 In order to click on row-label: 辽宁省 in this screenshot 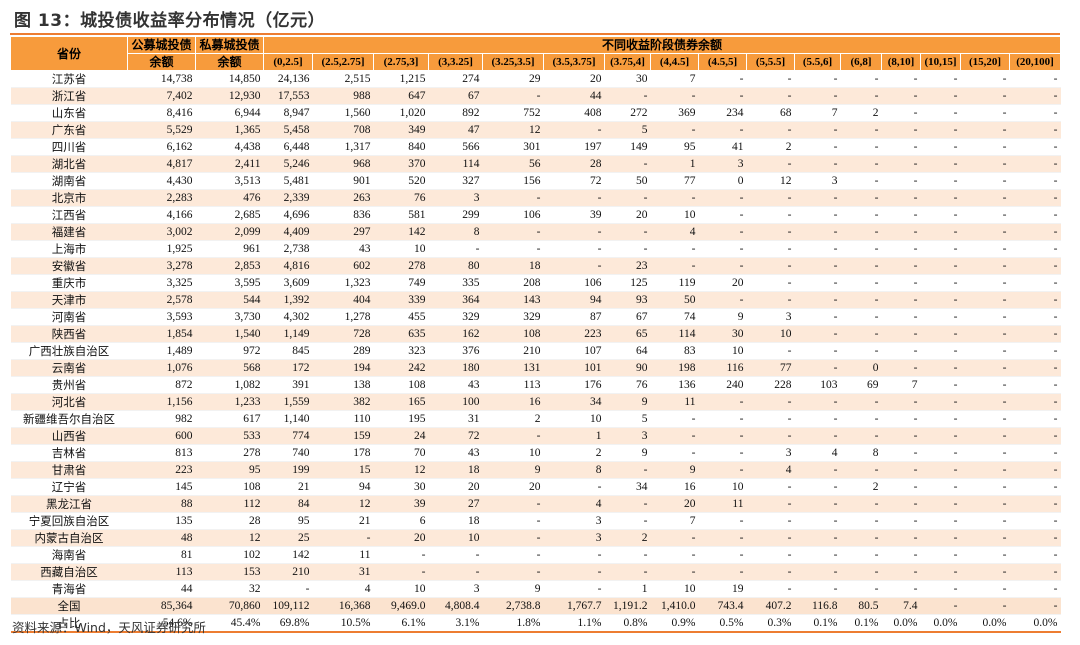, I will do `click(69, 487)`.